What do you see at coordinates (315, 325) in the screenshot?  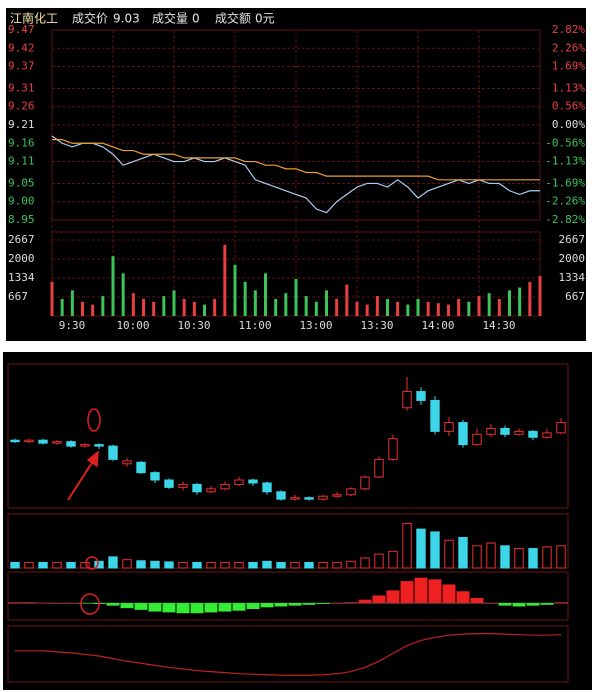 I see `x-tick-label: 13:00` at bounding box center [315, 325].